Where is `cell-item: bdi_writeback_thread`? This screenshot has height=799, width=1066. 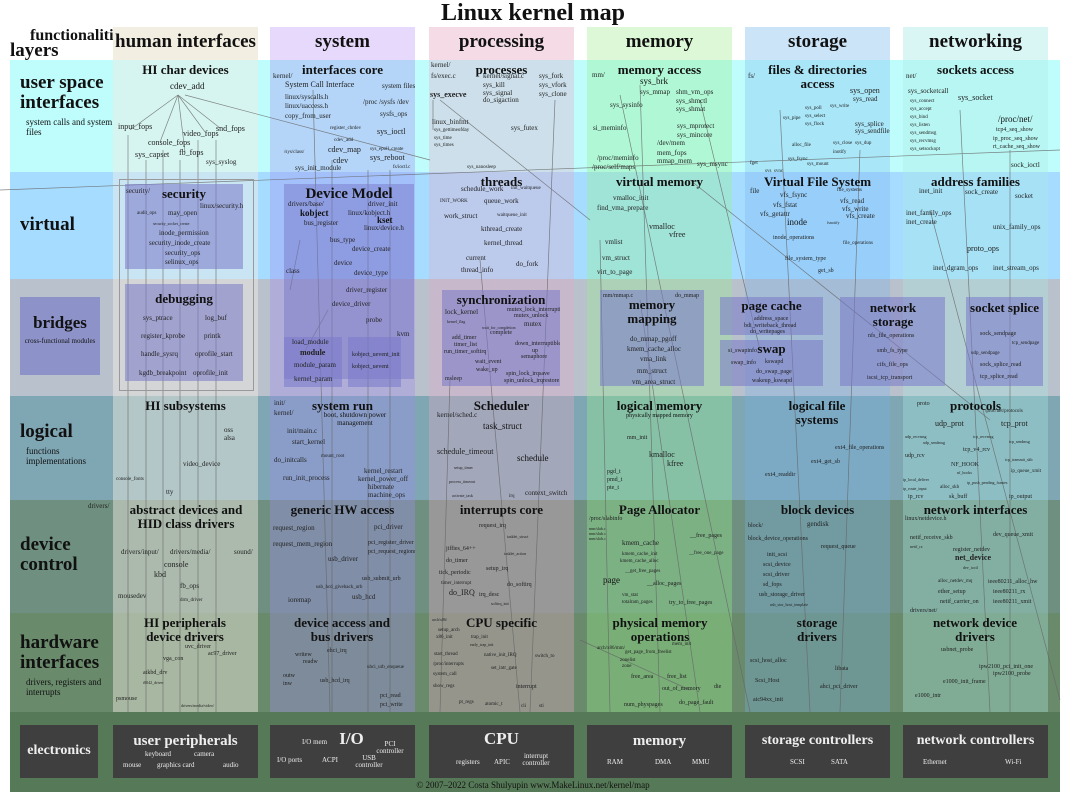
cell-item: bdi_writeback_thread is located at coordinates (770, 326).